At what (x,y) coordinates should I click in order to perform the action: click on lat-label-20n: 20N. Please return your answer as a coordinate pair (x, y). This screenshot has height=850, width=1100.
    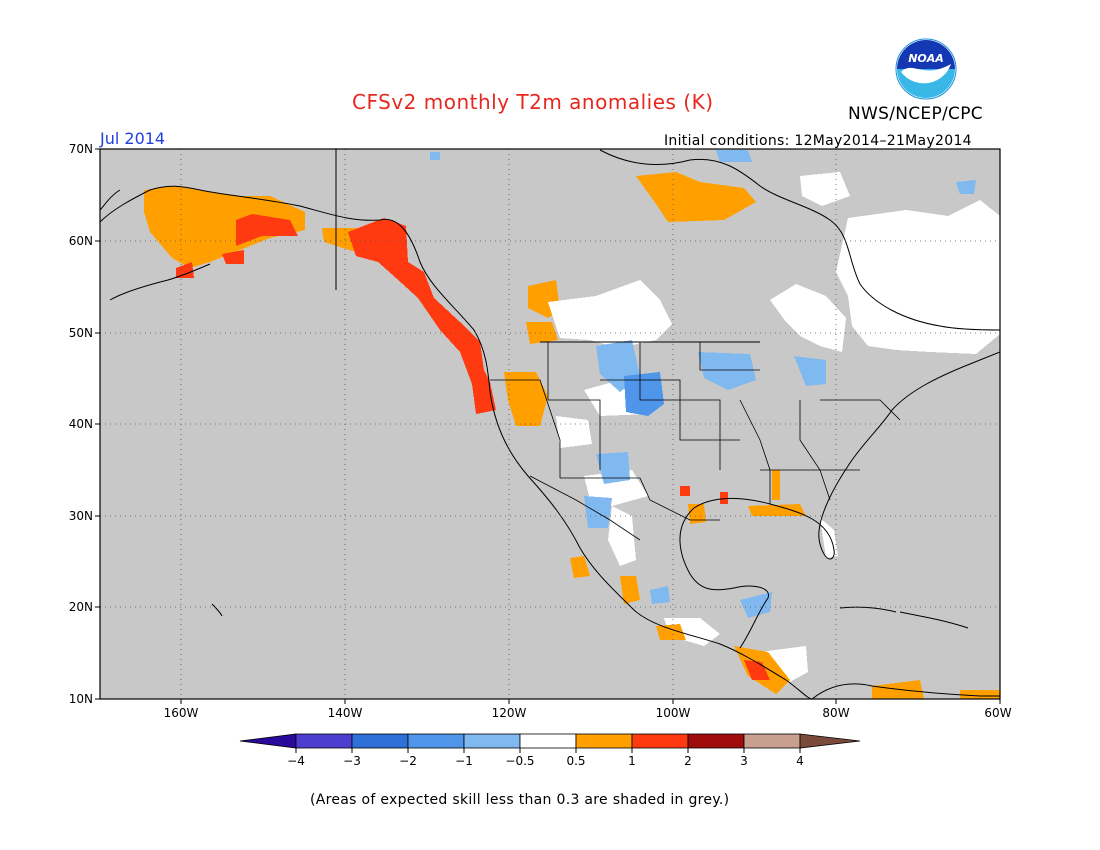
    Looking at the image, I should click on (81, 607).